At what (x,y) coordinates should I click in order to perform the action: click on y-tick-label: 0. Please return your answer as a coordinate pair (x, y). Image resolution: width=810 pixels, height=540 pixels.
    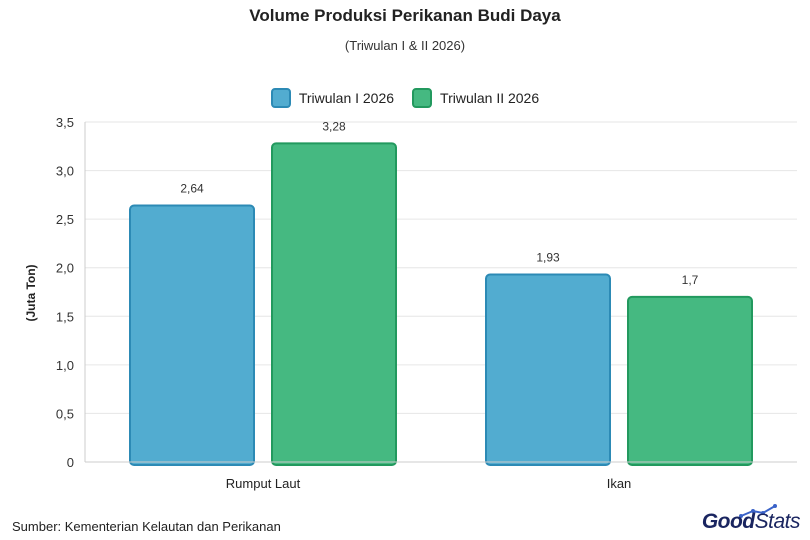
    Looking at the image, I should click on (70, 462).